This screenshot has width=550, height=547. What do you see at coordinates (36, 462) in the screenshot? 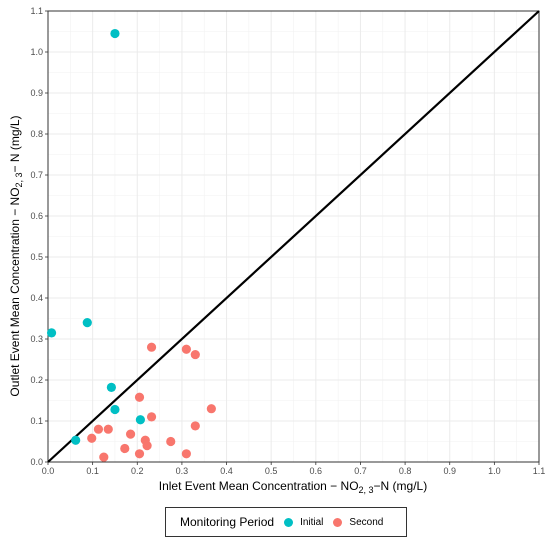
I see `y-tick-label: 0.0` at bounding box center [36, 462].